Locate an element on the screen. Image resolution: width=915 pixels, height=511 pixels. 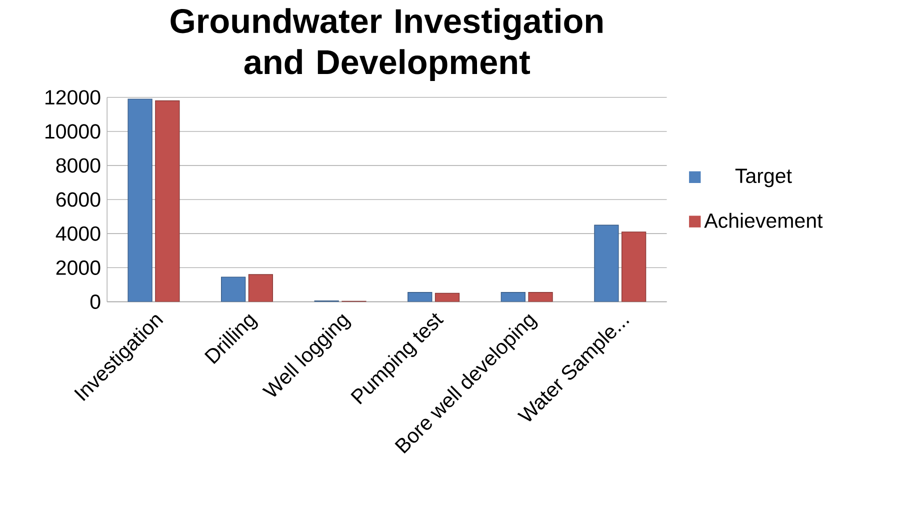
y-tick-label: 10000 is located at coordinates (73, 131).